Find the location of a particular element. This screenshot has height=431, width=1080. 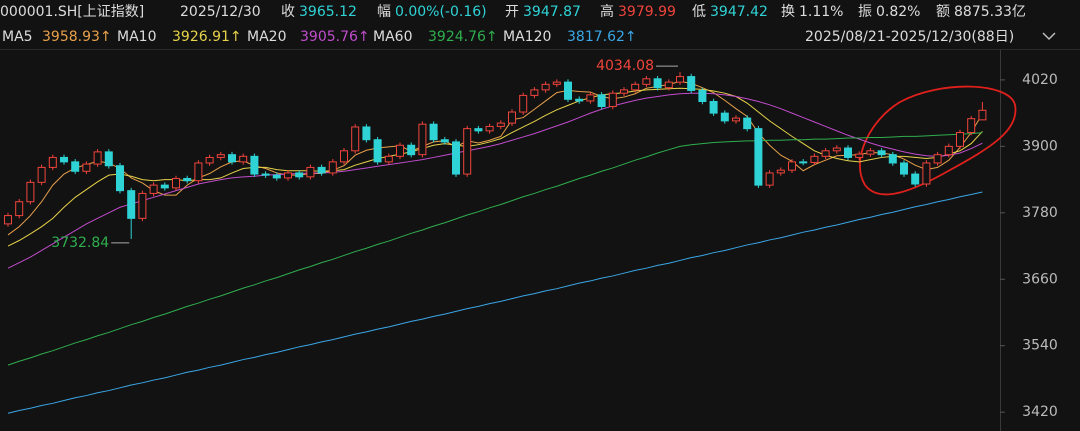

quote-value: 3965.12 is located at coordinates (328, 12).